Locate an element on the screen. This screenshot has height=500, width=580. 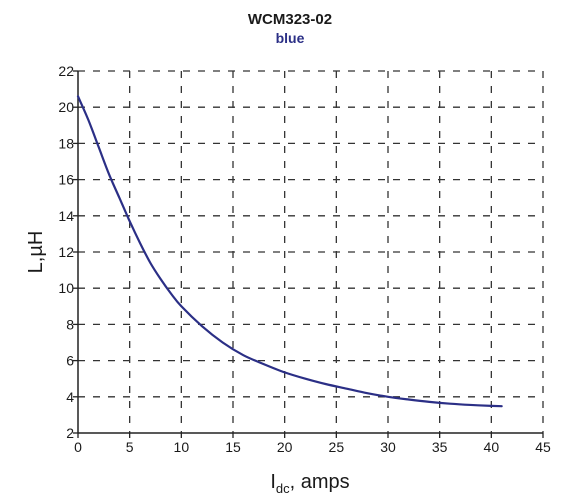
x-tick-label: 10 is located at coordinates (182, 447).